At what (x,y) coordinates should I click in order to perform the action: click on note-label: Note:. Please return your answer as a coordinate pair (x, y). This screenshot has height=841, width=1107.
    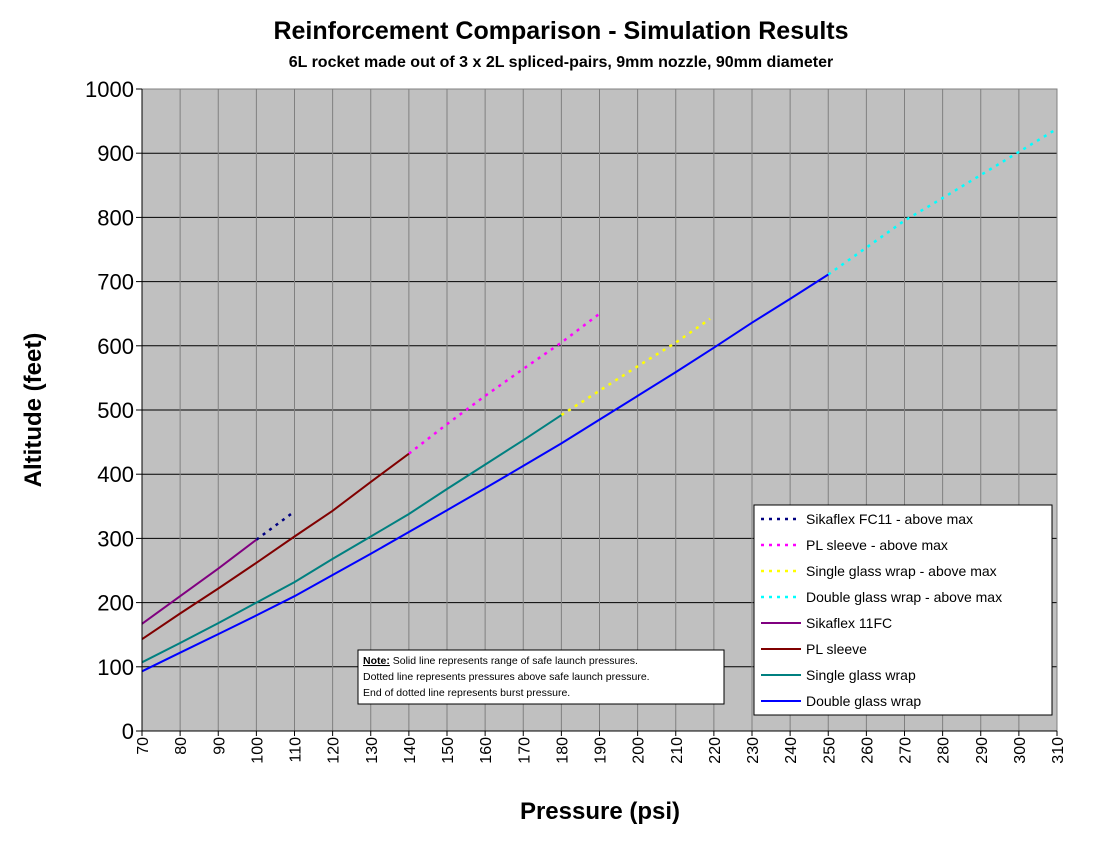
    Looking at the image, I should click on (376, 661).